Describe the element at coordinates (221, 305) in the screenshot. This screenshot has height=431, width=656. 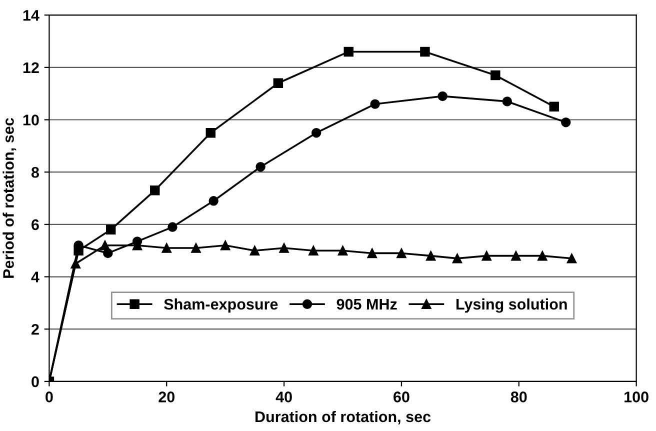
I see `legend-label: Sham-exposure` at that location.